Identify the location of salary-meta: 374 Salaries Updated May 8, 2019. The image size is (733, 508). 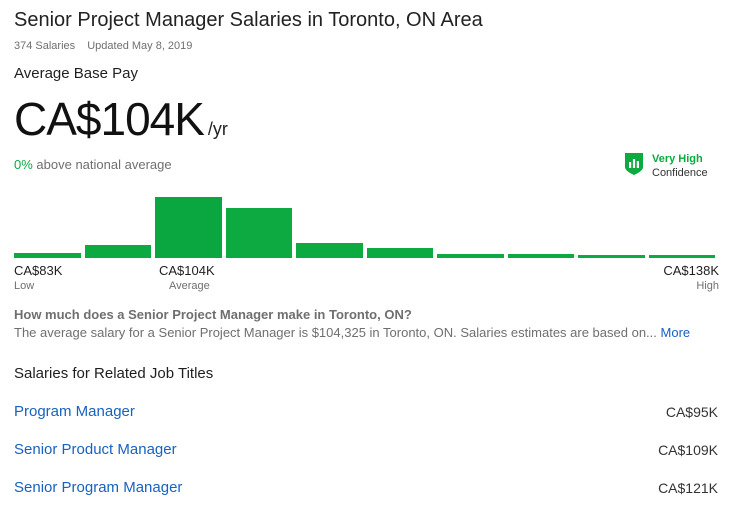
(103, 46).